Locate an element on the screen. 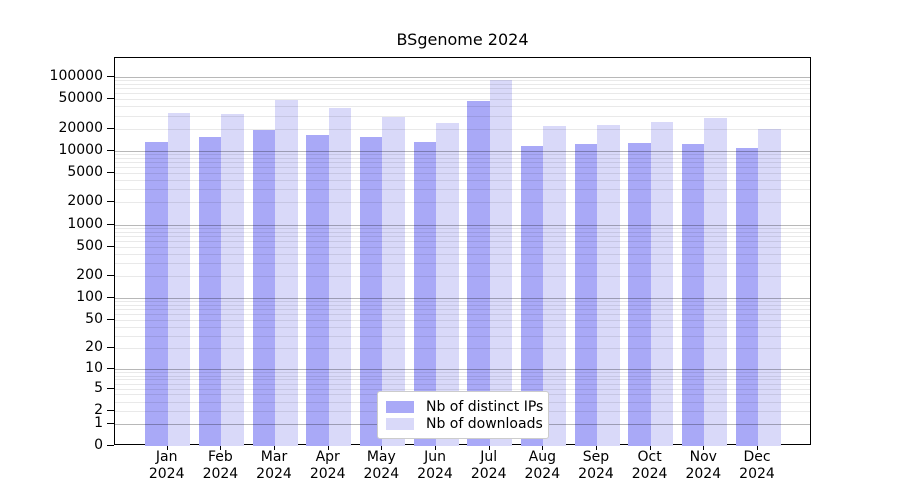 Image resolution: width=900 pixels, height=500 pixels. x-tick-label-nov-2024: Nov 2024 is located at coordinates (703, 465).